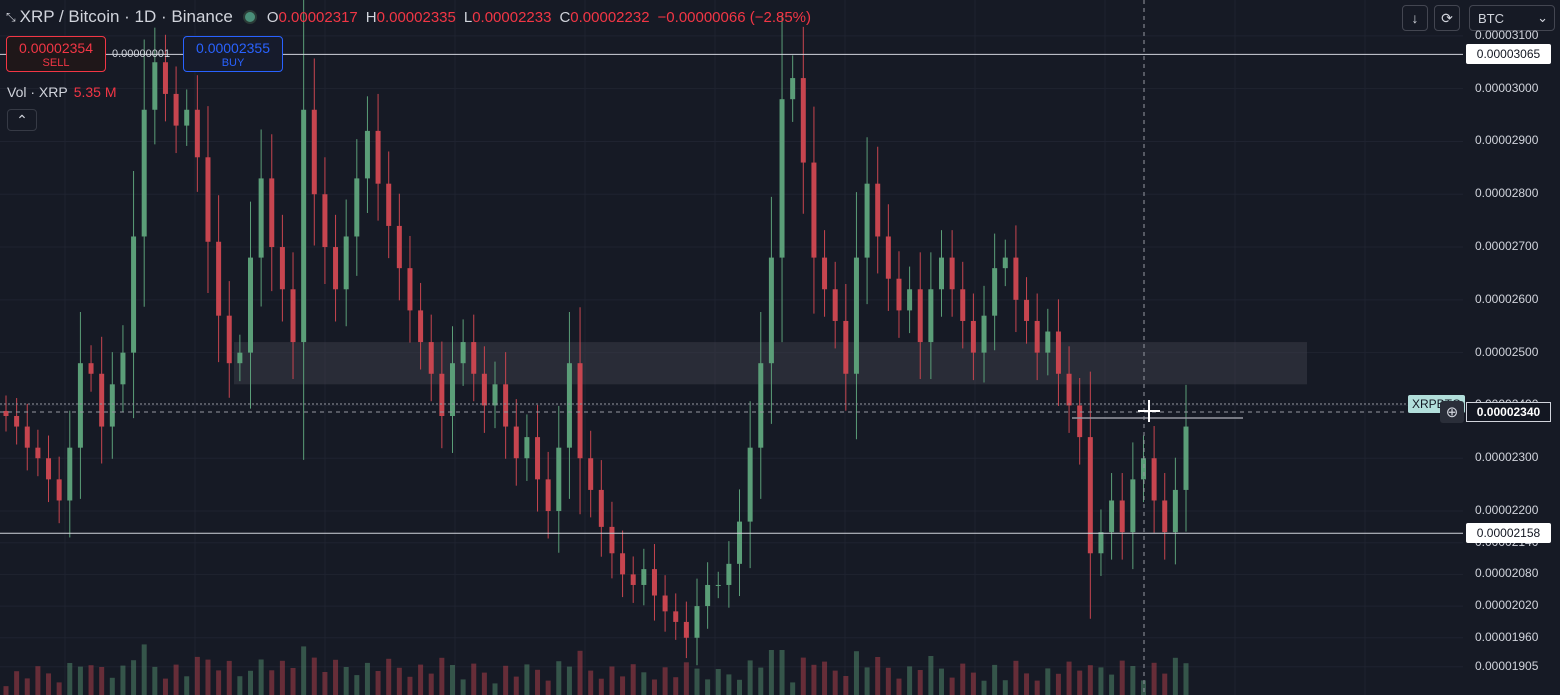 The height and width of the screenshot is (695, 1560). Describe the element at coordinates (1508, 54) in the screenshot. I see `level-label-top: 0.00003065` at that location.